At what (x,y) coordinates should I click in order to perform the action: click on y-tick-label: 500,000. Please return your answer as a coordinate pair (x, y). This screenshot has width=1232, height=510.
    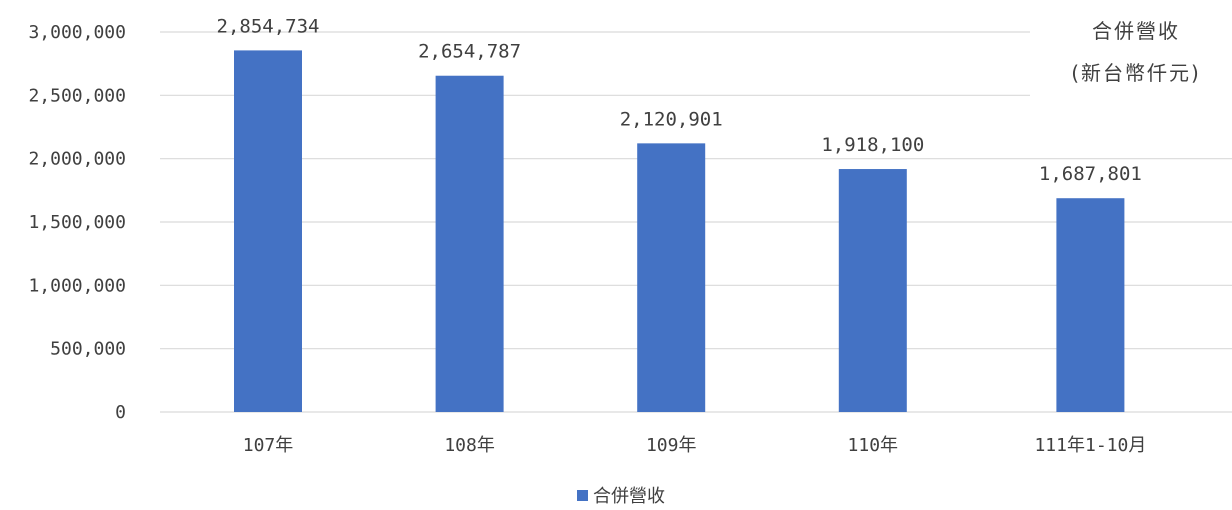
    Looking at the image, I should click on (88, 349).